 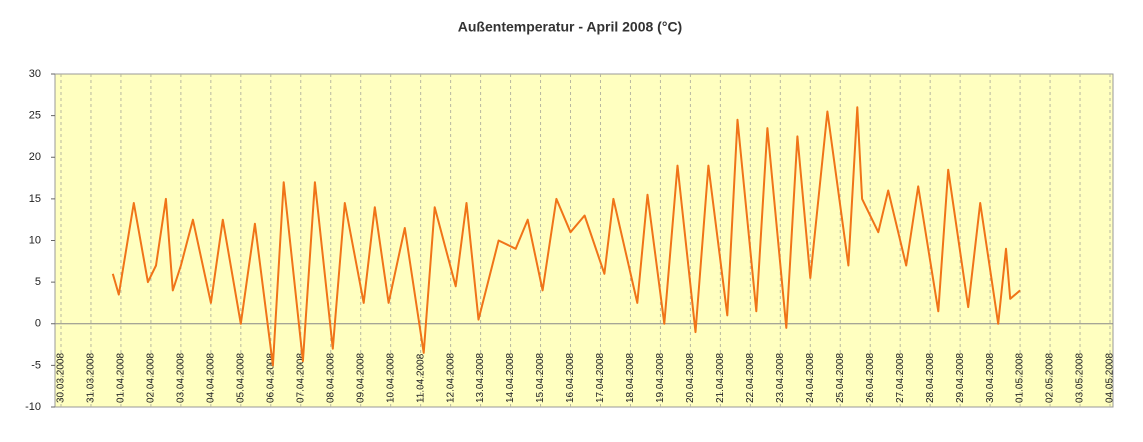 What do you see at coordinates (300, 378) in the screenshot?
I see `x-tick-label: 07.04.2008` at bounding box center [300, 378].